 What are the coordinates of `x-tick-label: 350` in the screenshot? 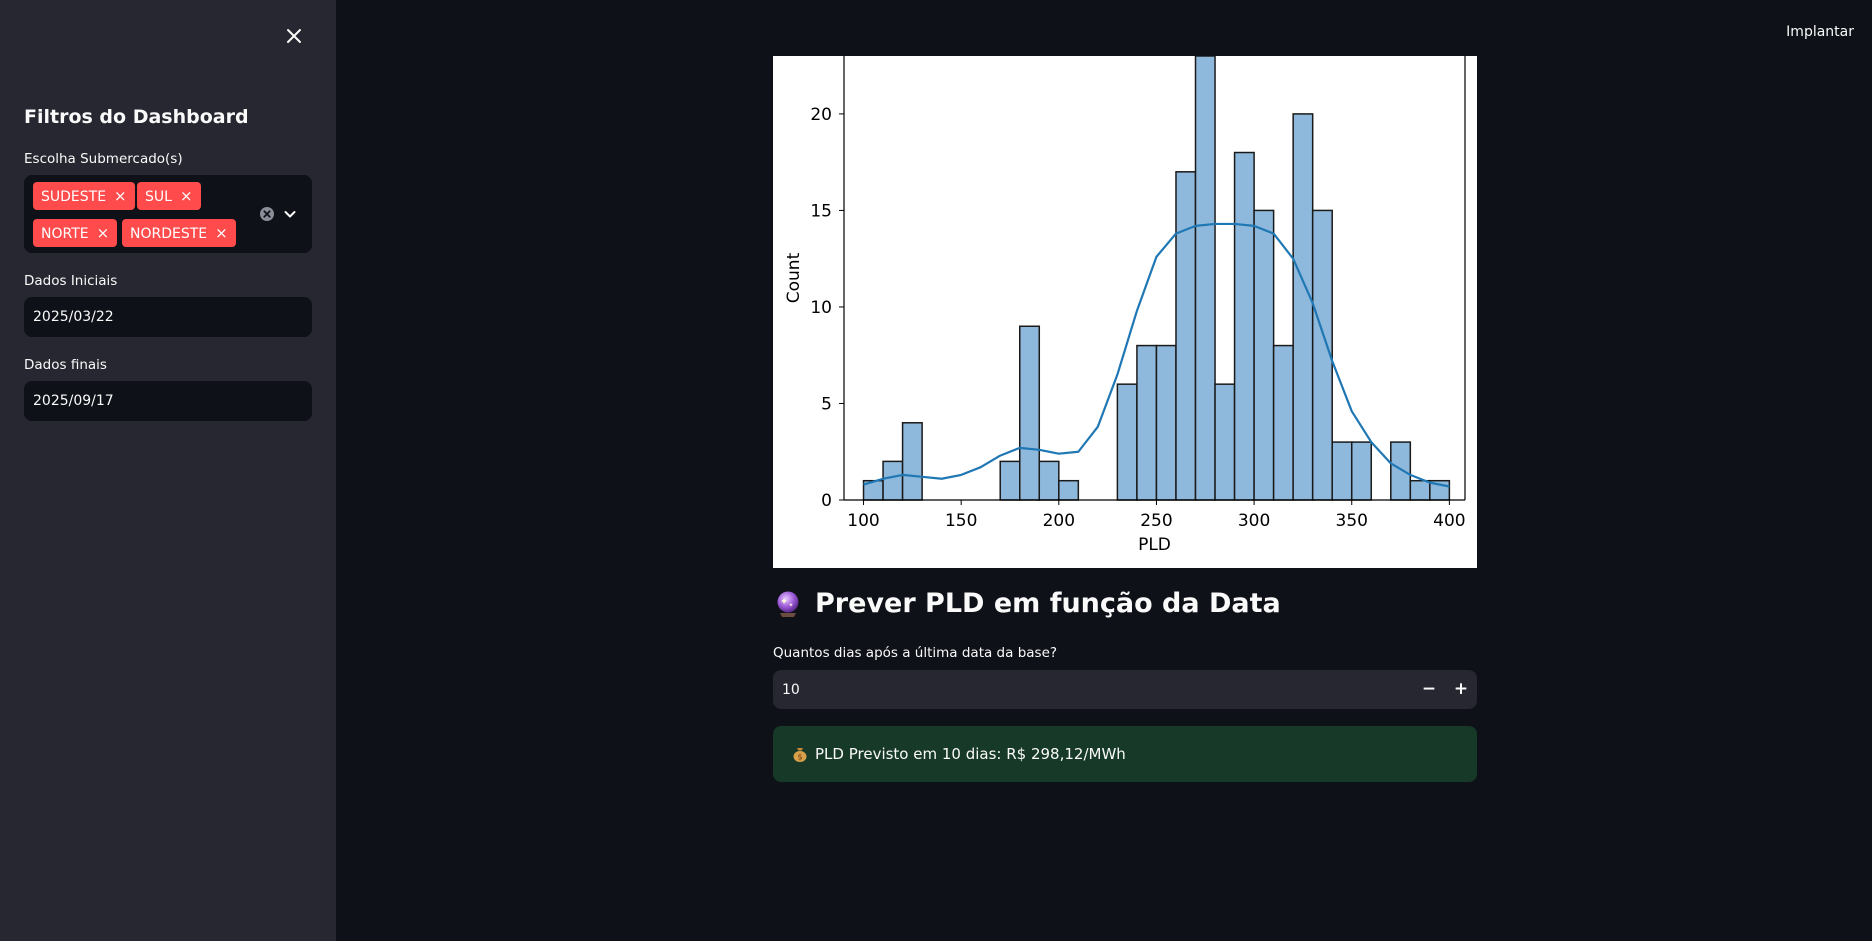 It's located at (1352, 521).